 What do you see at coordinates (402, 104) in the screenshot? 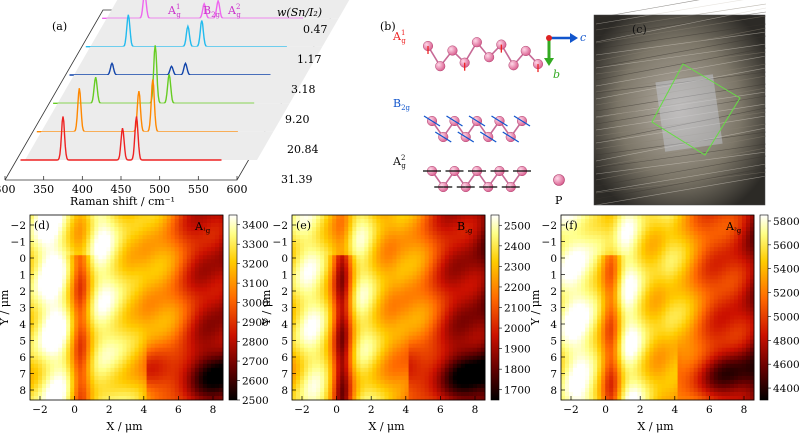
I see `mode-label: B2g` at bounding box center [402, 104].